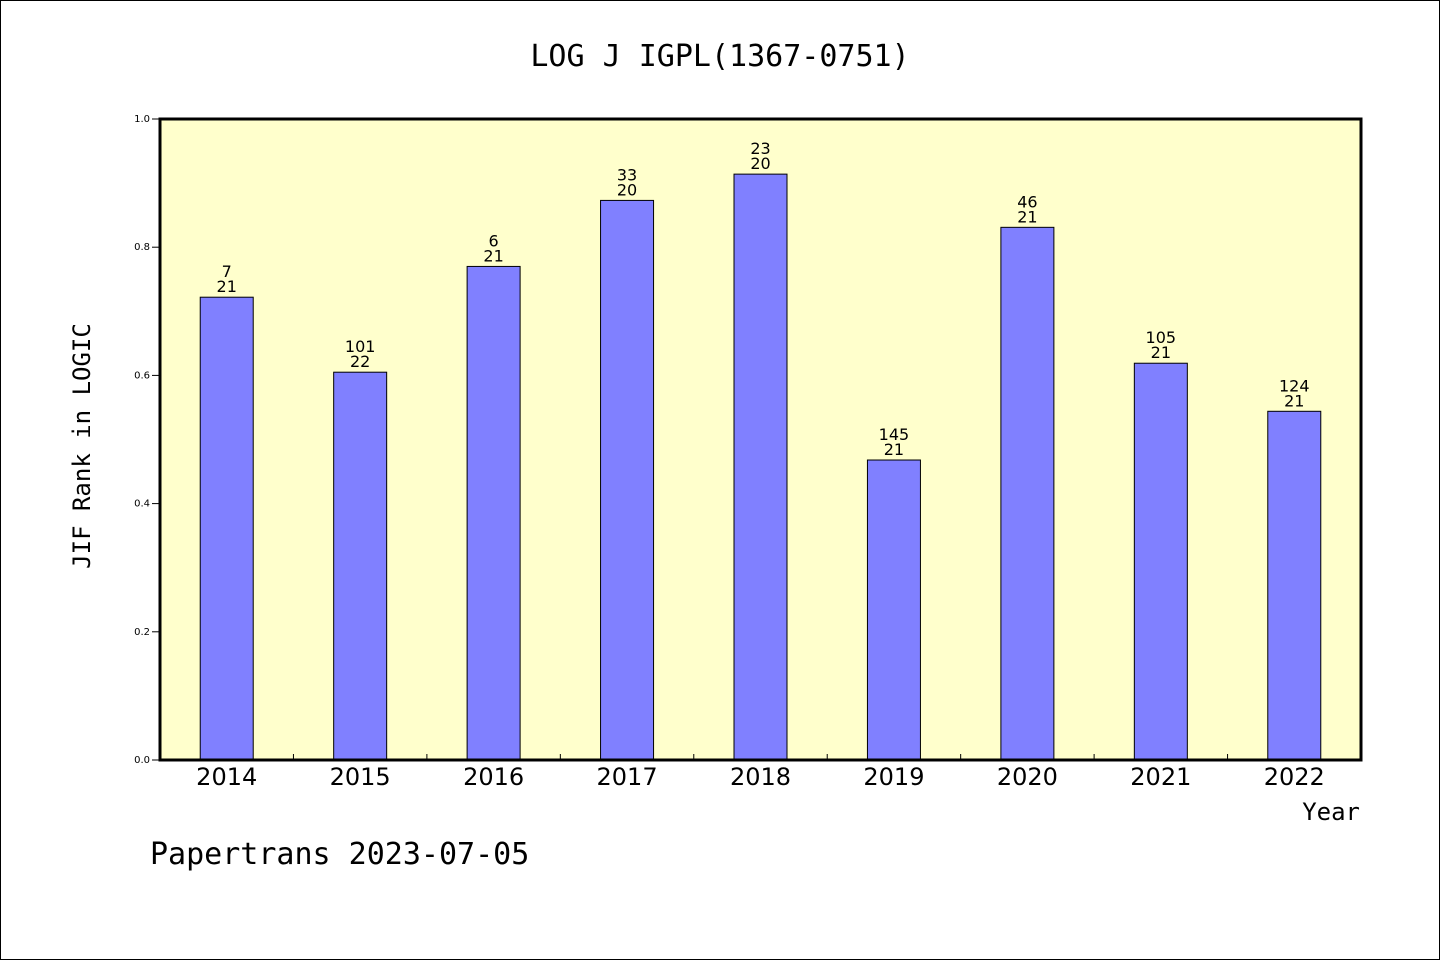  I want to click on y-tick-label: 0.6, so click(142, 375).